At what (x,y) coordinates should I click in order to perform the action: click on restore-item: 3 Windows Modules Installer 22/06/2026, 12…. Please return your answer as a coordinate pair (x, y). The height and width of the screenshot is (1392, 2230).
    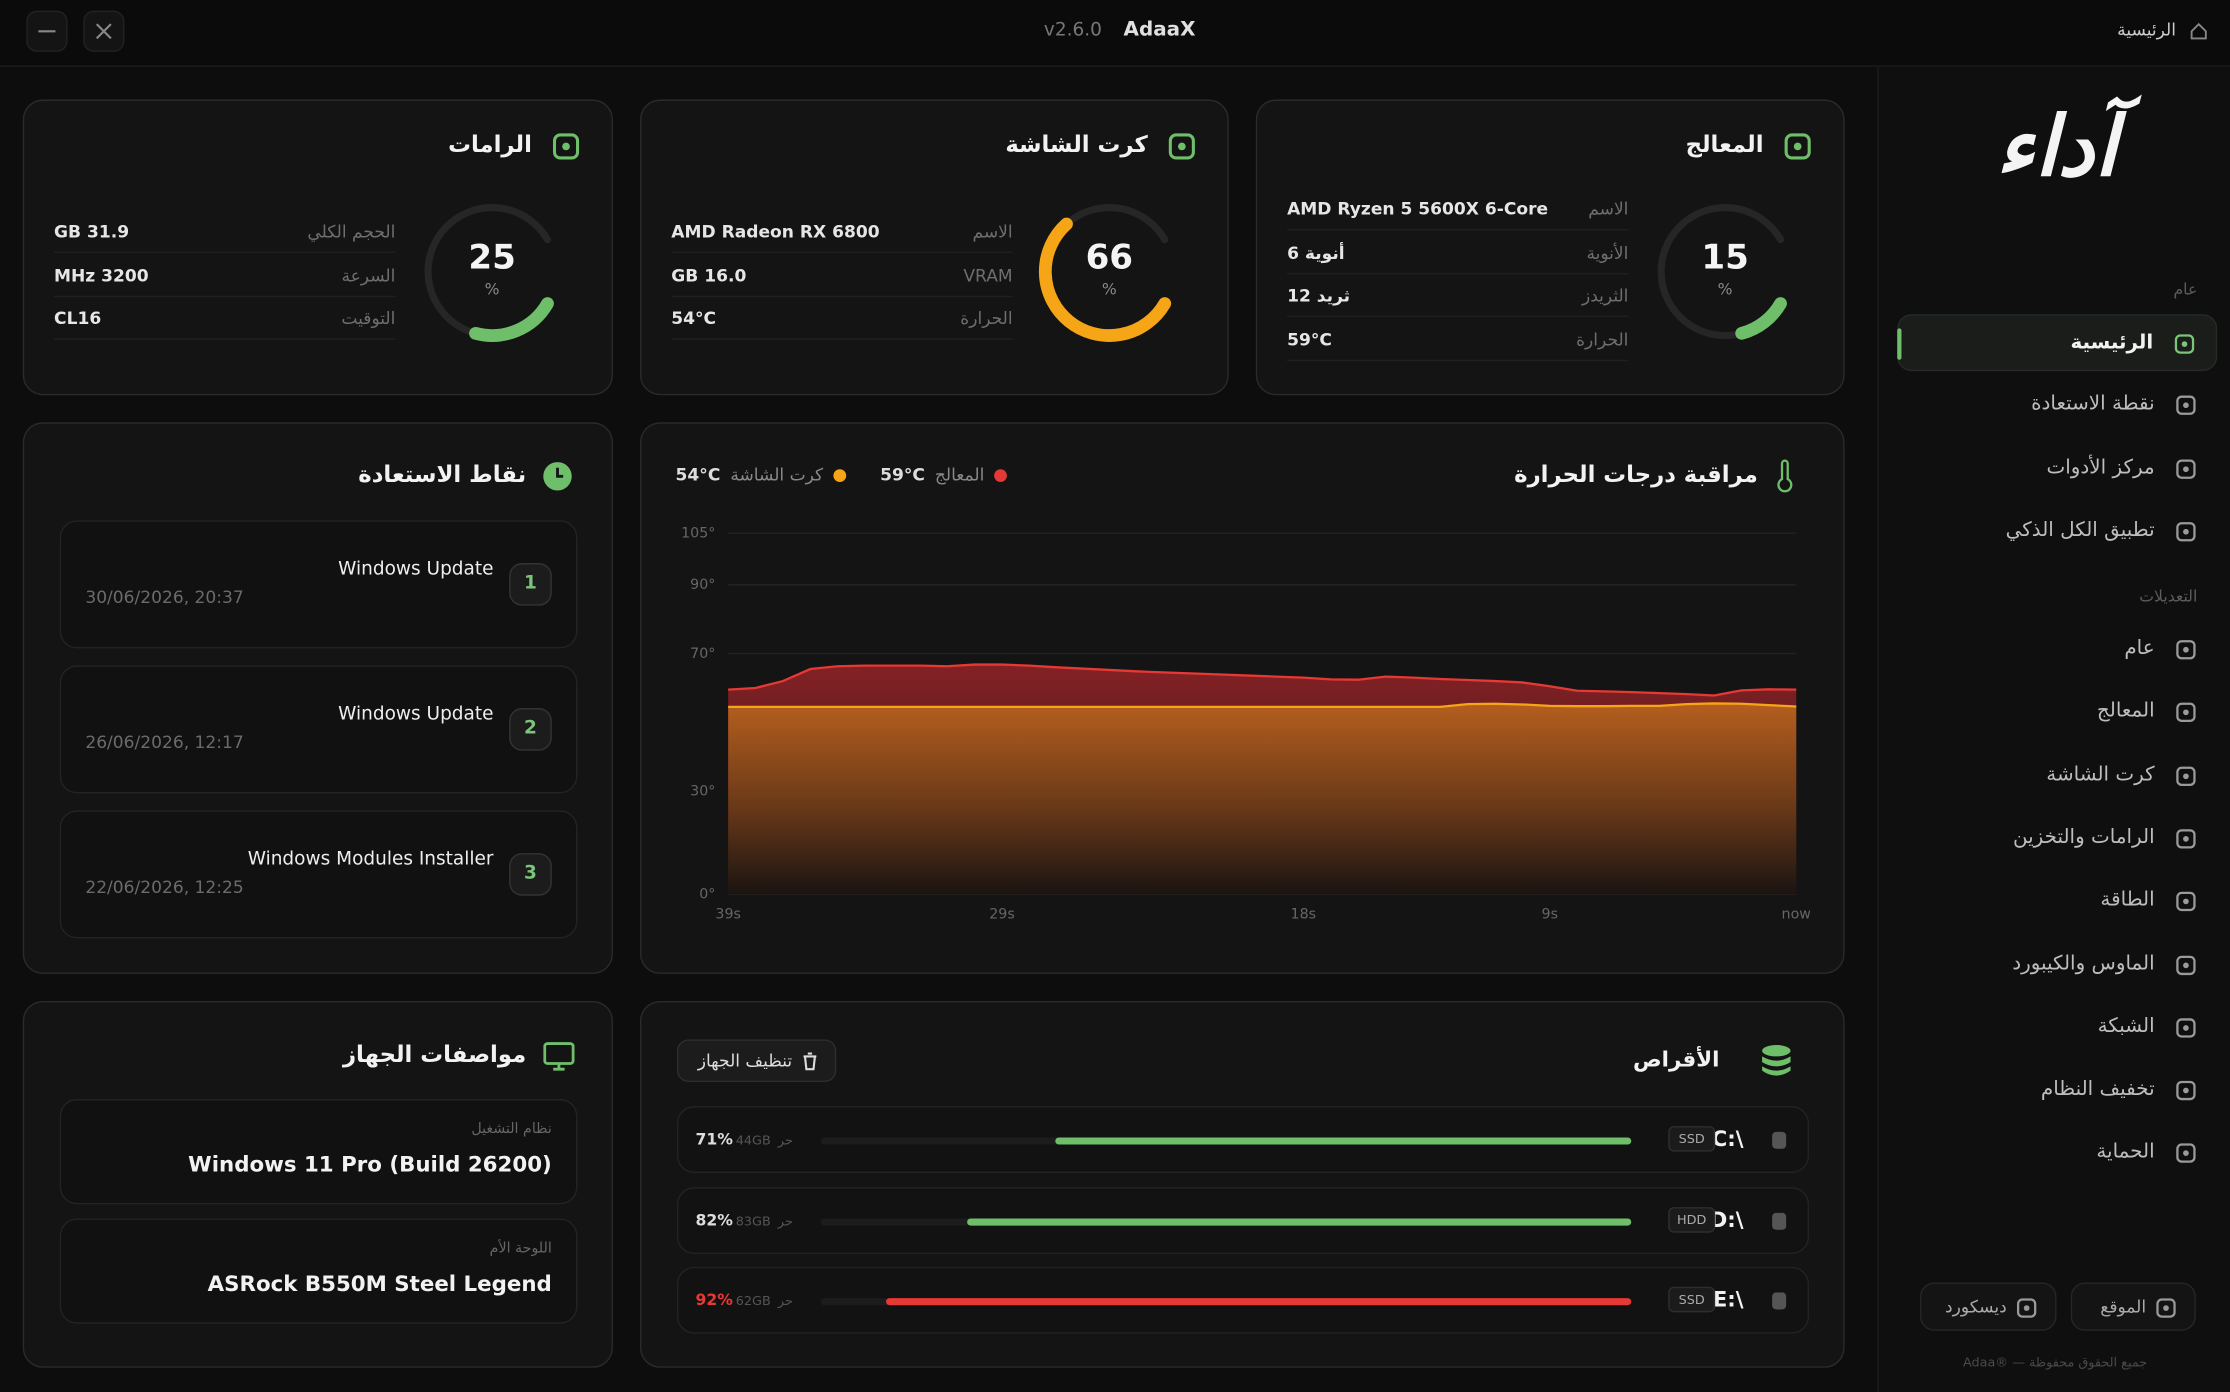
    Looking at the image, I should click on (318, 874).